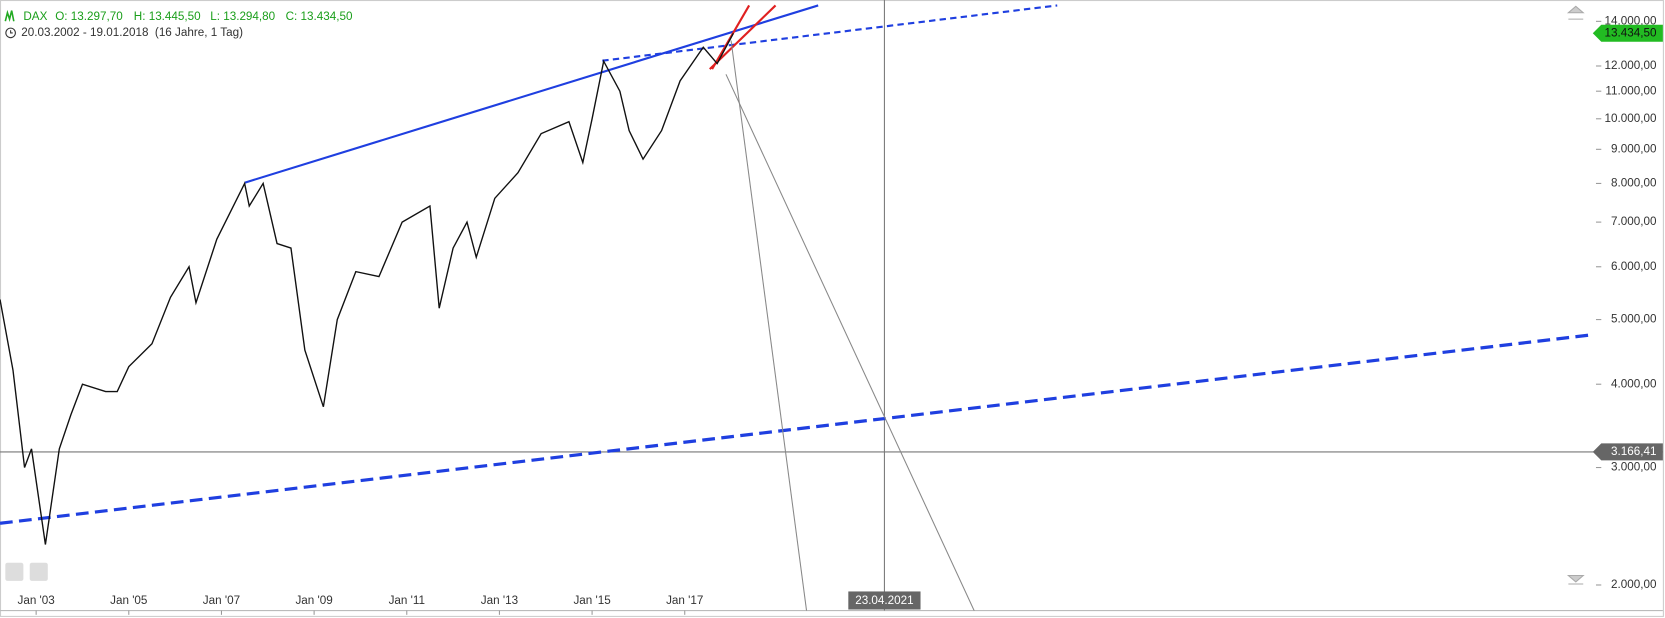 The image size is (1665, 618). What do you see at coordinates (35, 16) in the screenshot?
I see `chart-title: DAX` at bounding box center [35, 16].